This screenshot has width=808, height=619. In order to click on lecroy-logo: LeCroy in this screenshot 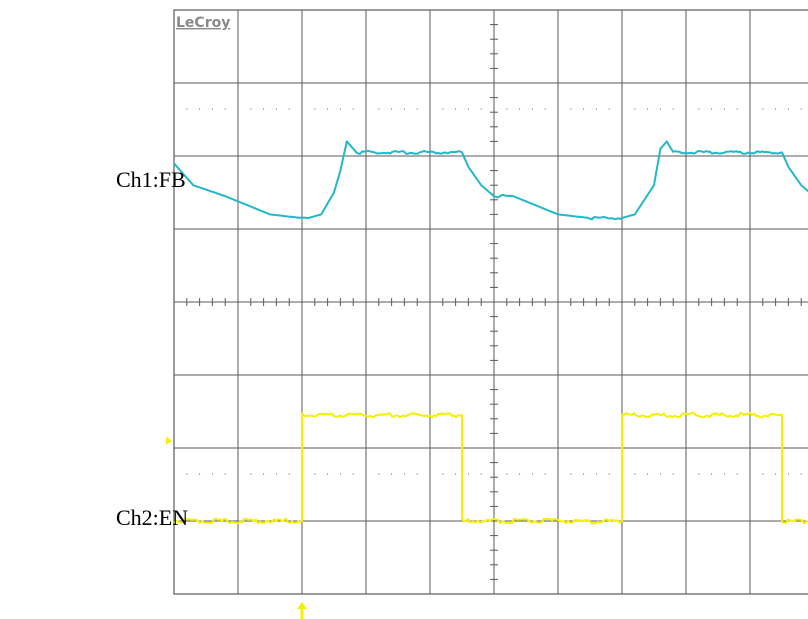, I will do `click(203, 23)`.